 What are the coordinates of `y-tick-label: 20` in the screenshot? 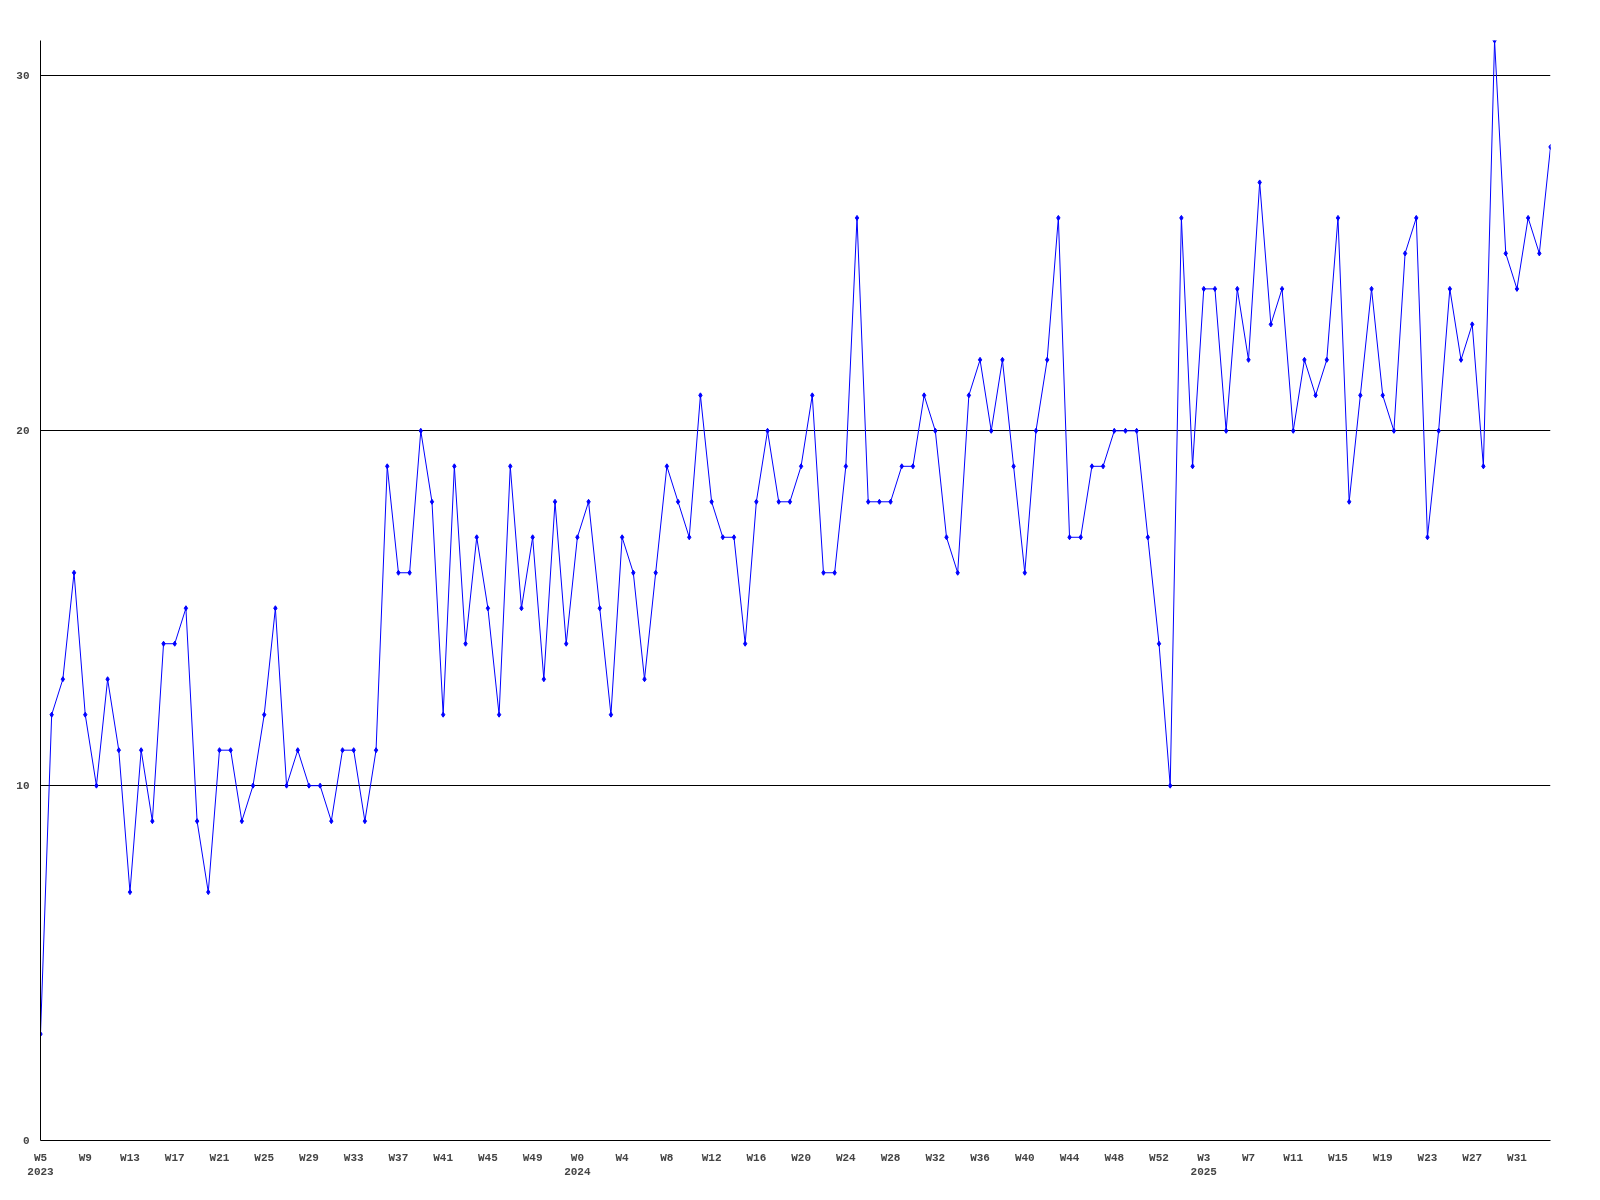 It's located at (23, 431).